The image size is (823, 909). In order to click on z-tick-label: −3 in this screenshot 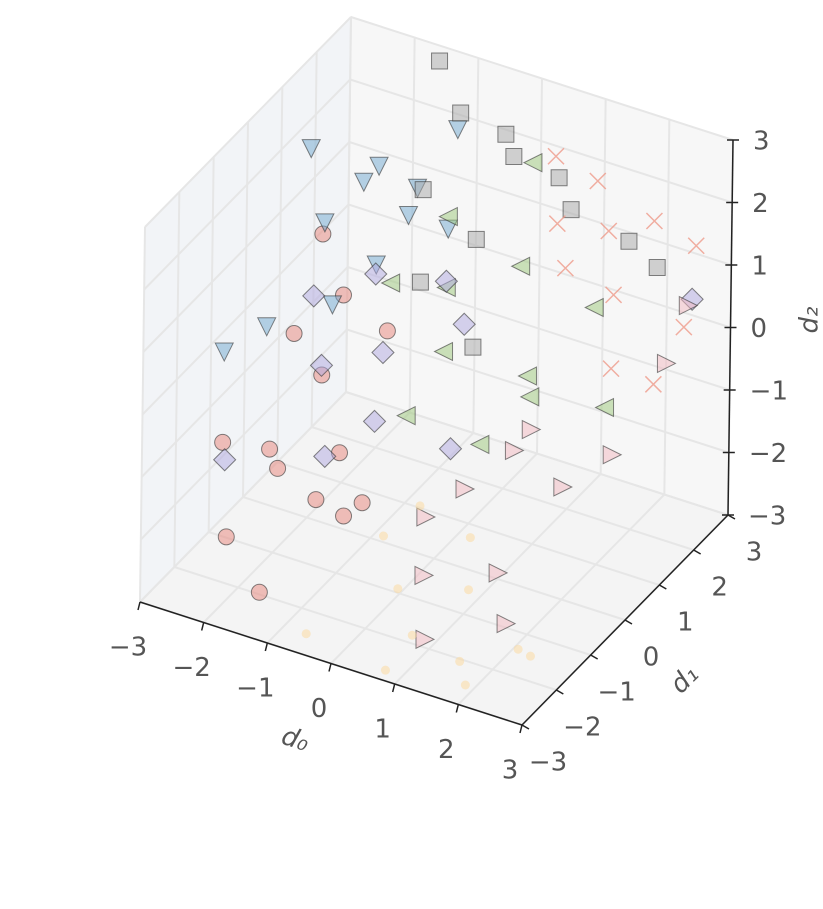, I will do `click(767, 517)`.